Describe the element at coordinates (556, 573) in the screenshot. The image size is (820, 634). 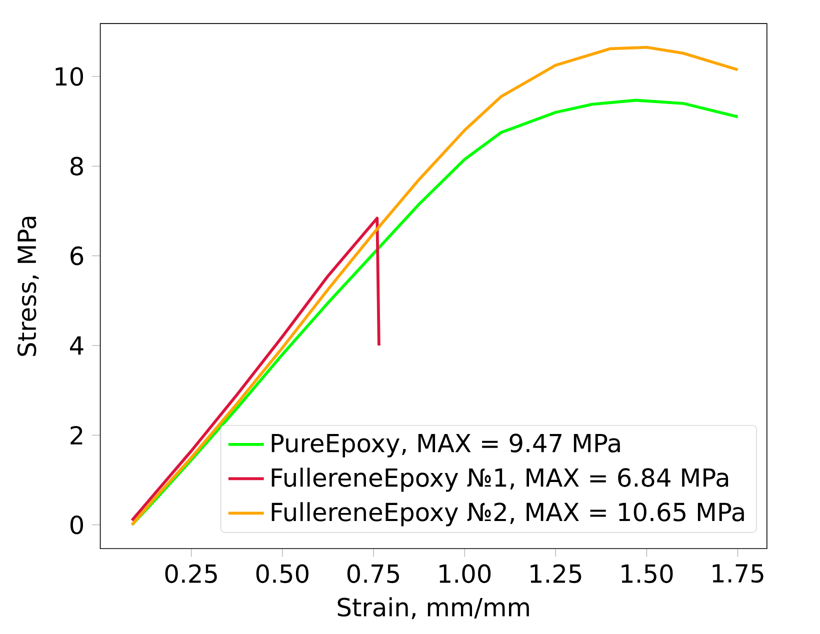
I see `x-tick-label: 1.25` at that location.